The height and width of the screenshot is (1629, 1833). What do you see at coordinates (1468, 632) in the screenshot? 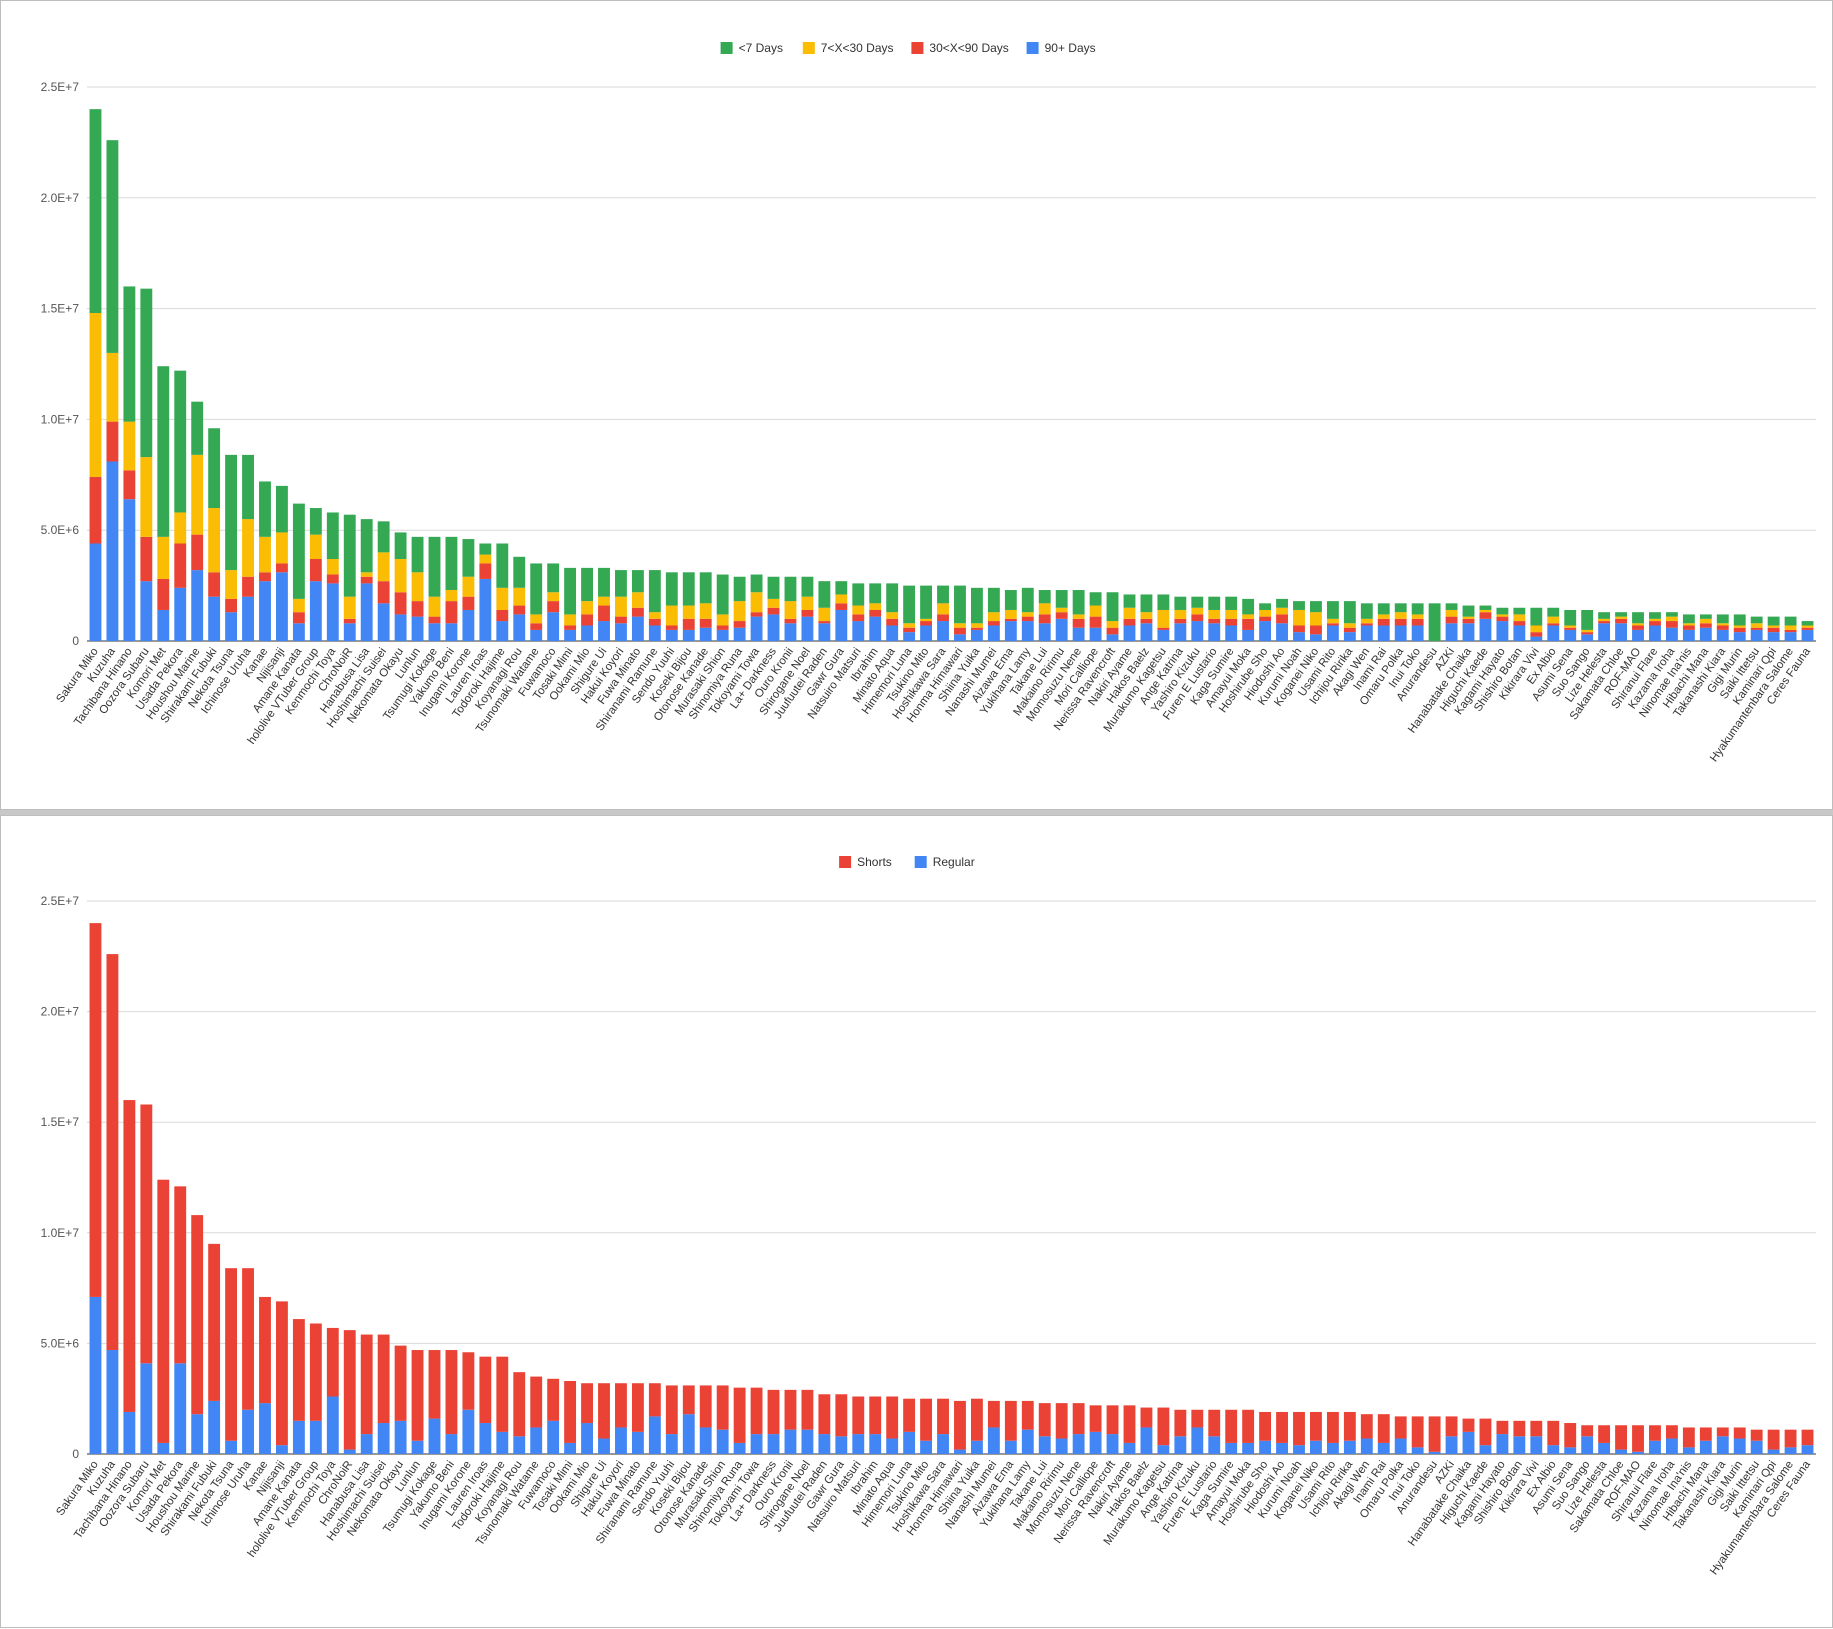
I see `bar-90-days-hanabatake-chaika` at bounding box center [1468, 632].